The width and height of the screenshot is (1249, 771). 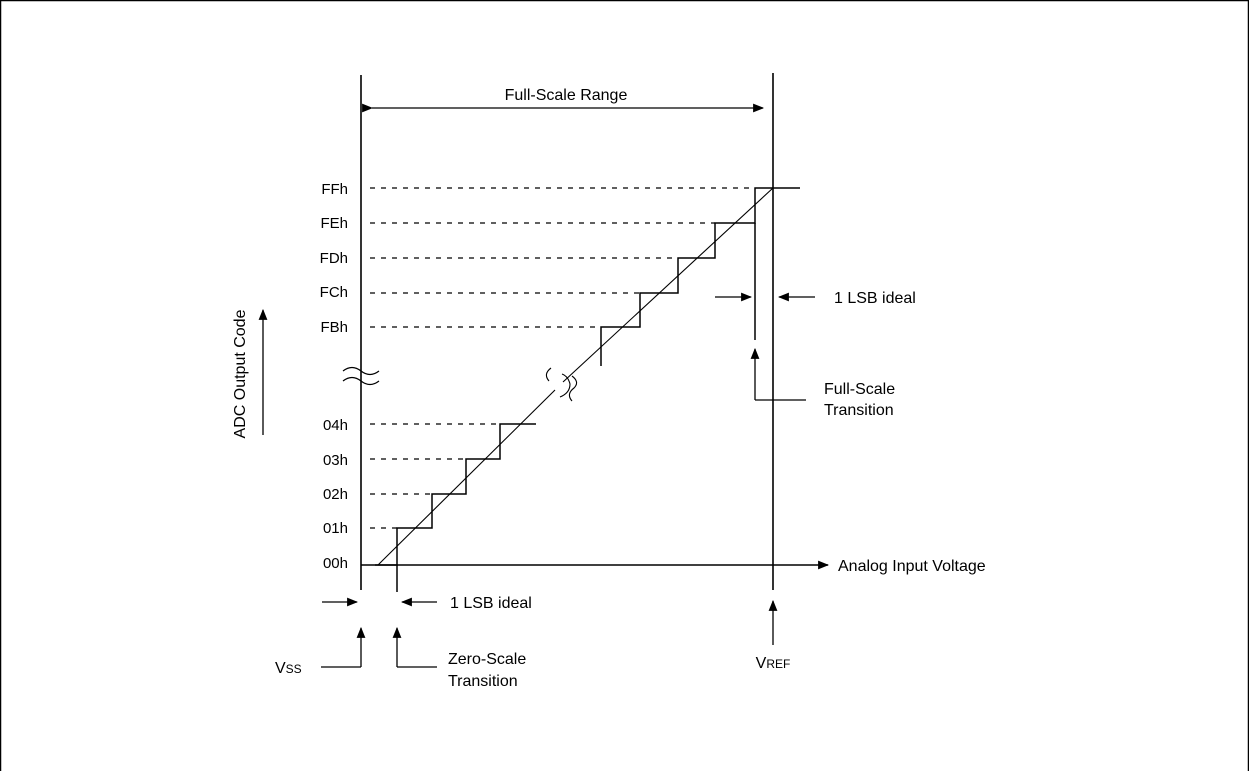 What do you see at coordinates (334, 223) in the screenshot?
I see `code-label-feh: FEh` at bounding box center [334, 223].